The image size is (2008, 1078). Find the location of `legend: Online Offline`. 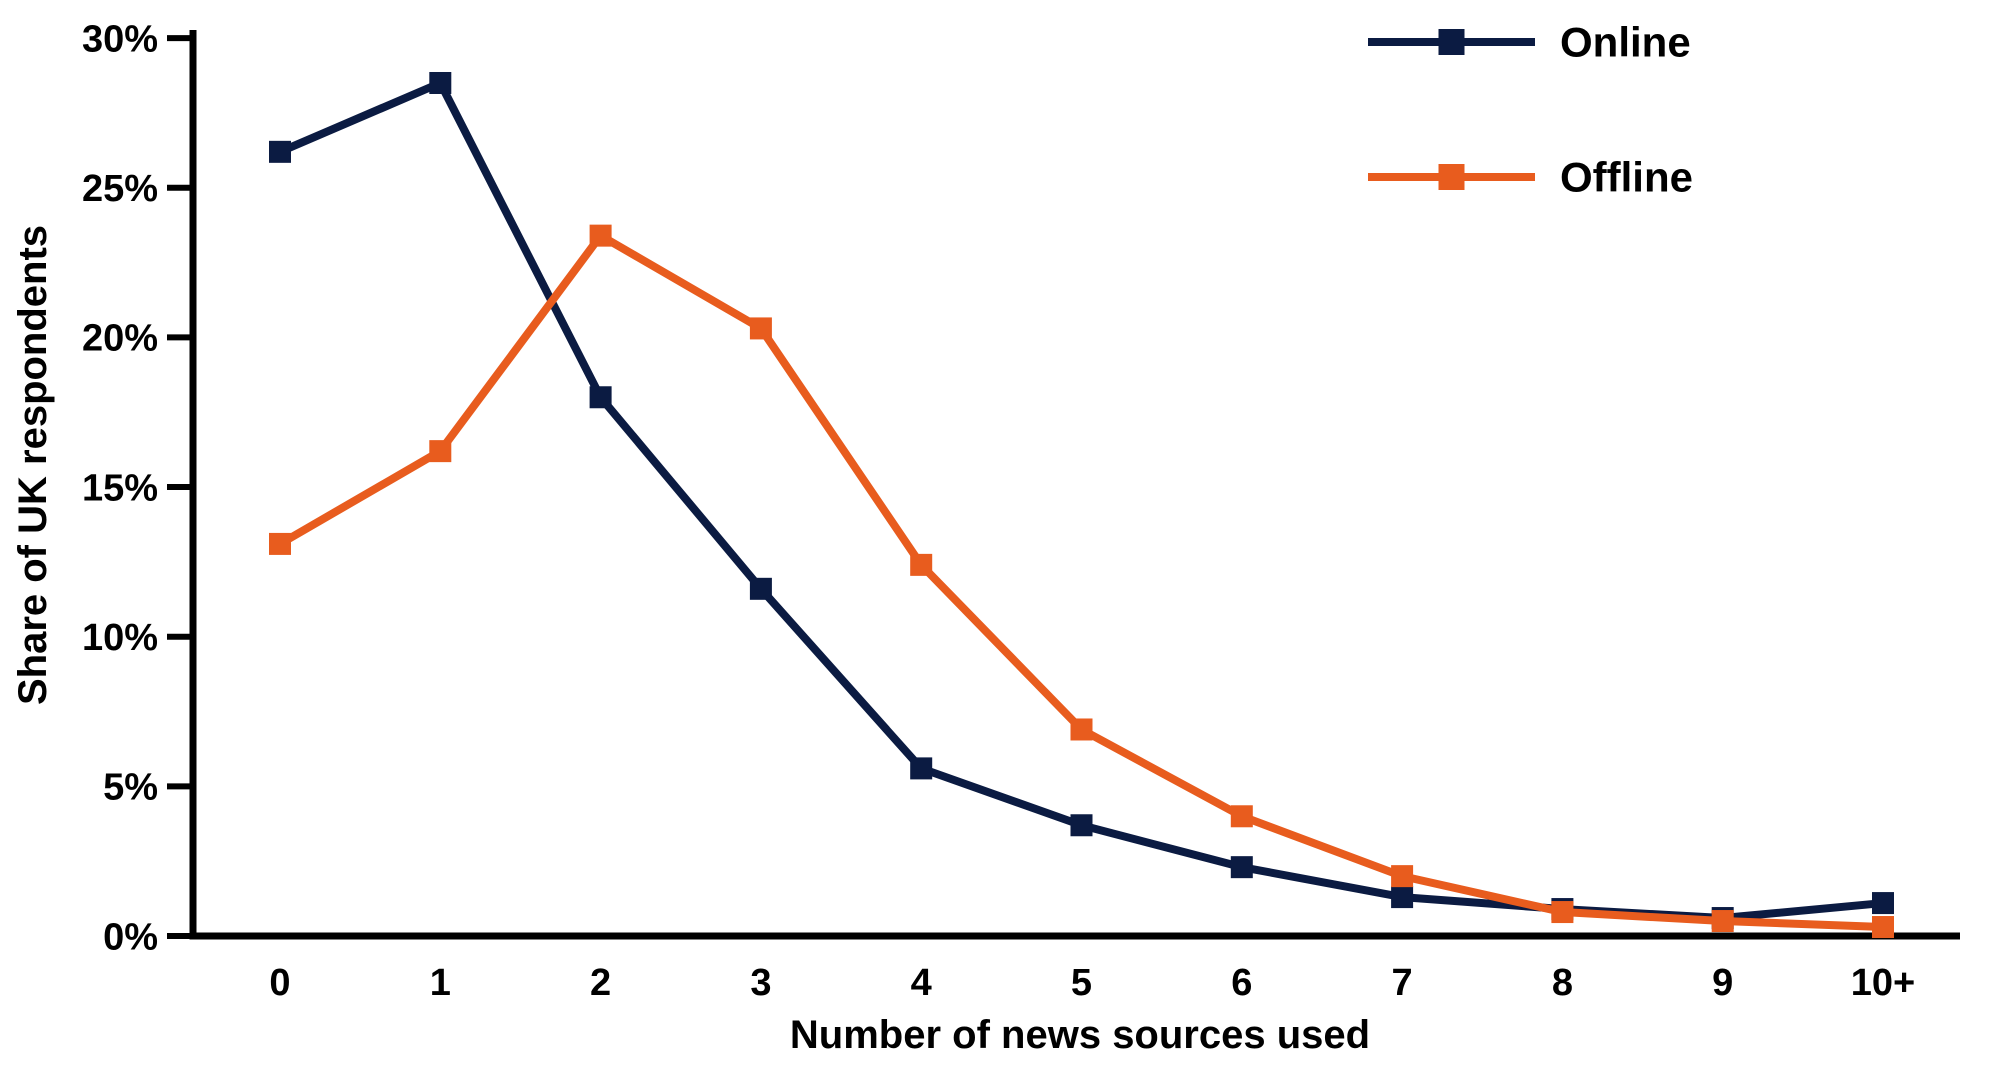

legend: Online Offline is located at coordinates (1530, 110).